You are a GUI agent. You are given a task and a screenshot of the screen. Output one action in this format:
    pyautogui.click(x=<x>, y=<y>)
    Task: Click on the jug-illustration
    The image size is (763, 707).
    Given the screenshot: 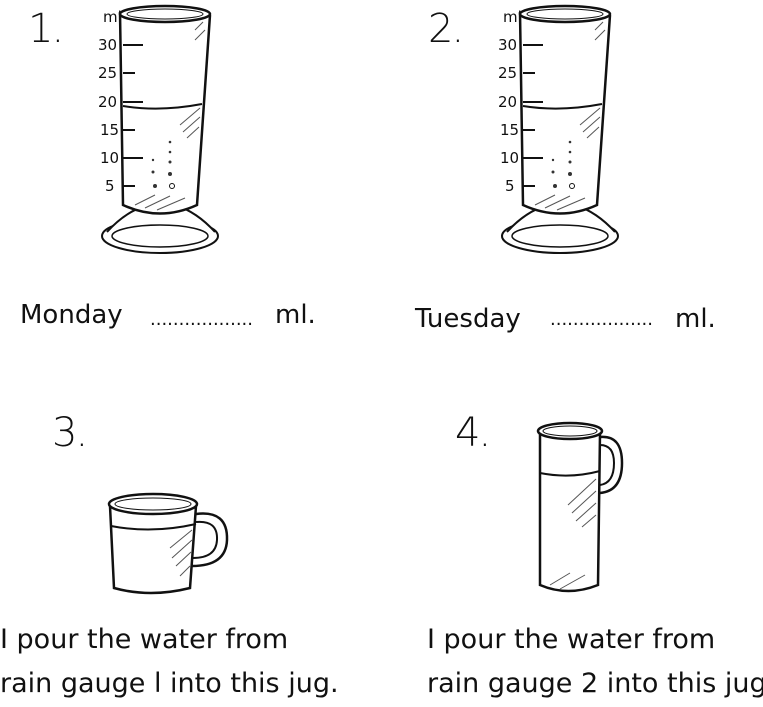 What is the action you would take?
    pyautogui.click(x=580, y=507)
    